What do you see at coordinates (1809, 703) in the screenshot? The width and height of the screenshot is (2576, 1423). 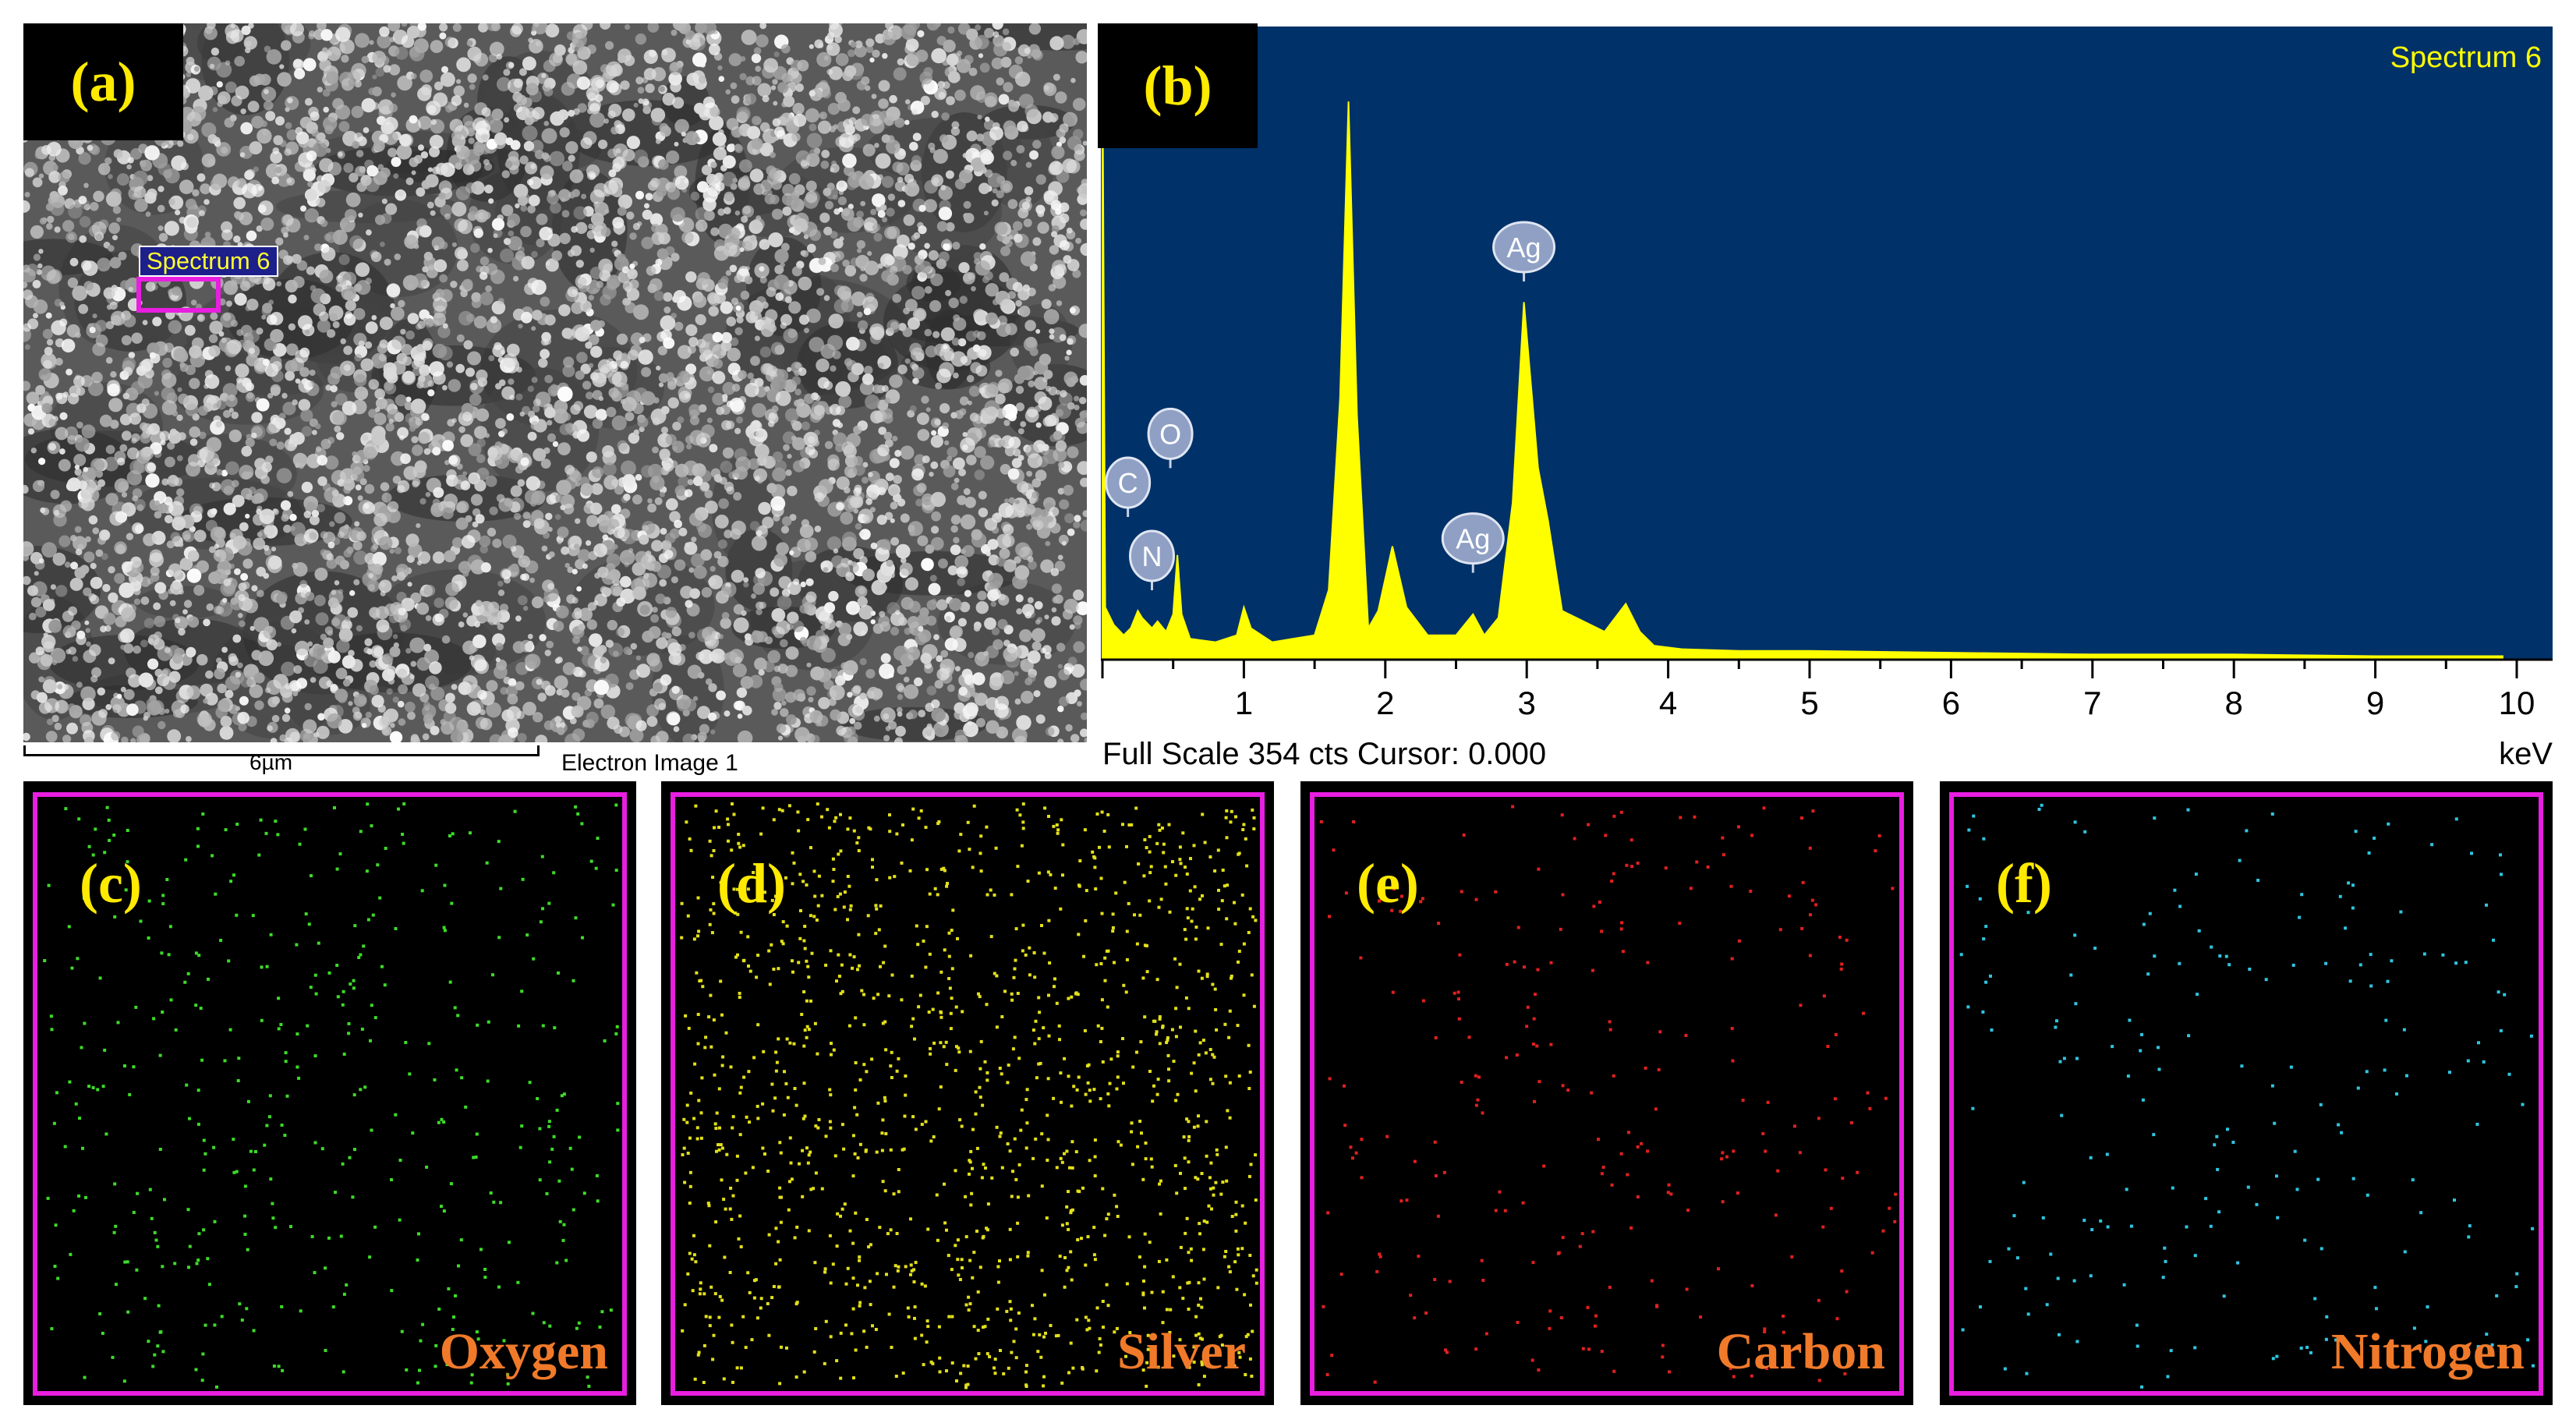 I see `x-tick-label: 5` at bounding box center [1809, 703].